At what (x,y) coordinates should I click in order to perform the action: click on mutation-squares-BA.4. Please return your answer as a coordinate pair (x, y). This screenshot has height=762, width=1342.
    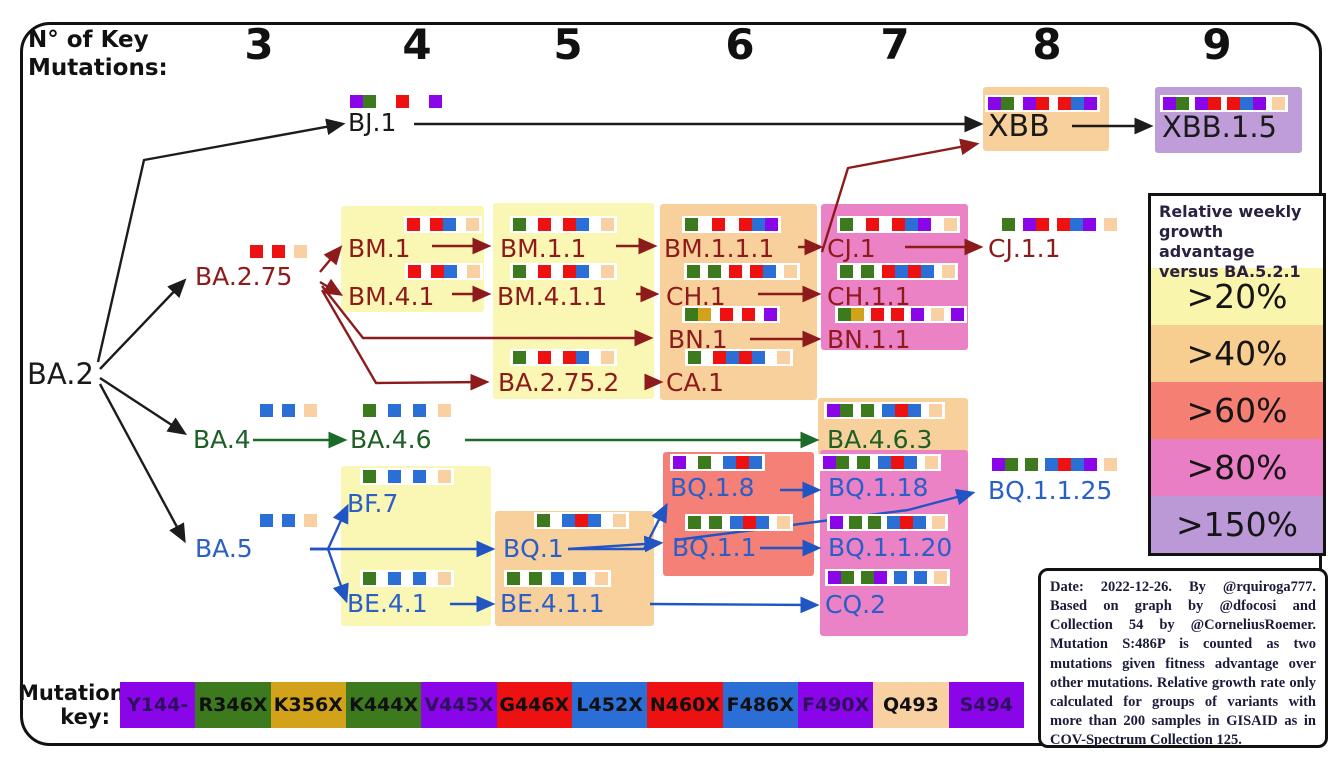
    Looking at the image, I should click on (288, 410).